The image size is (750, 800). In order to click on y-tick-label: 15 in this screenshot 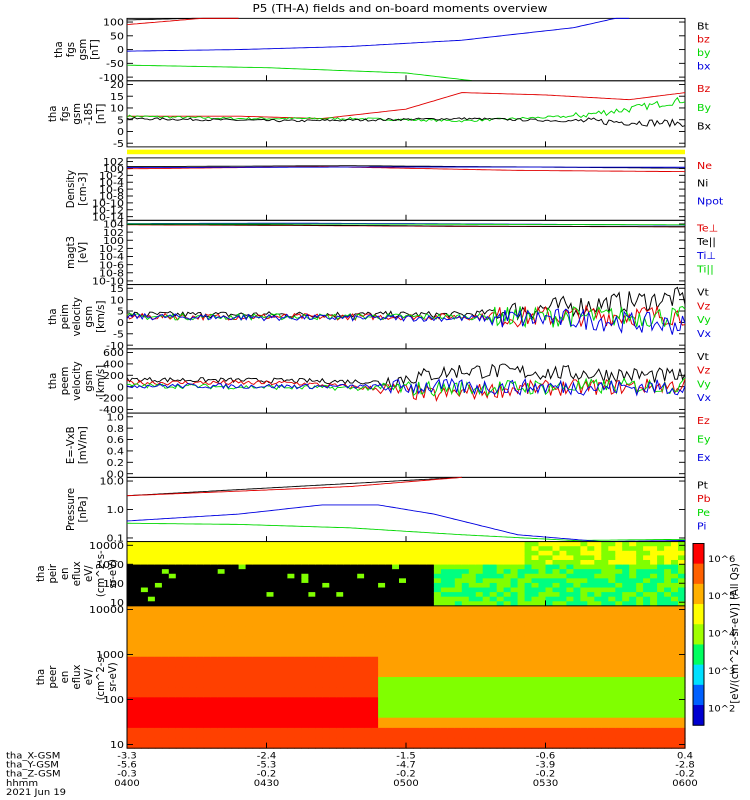, I will do `click(117, 288)`.